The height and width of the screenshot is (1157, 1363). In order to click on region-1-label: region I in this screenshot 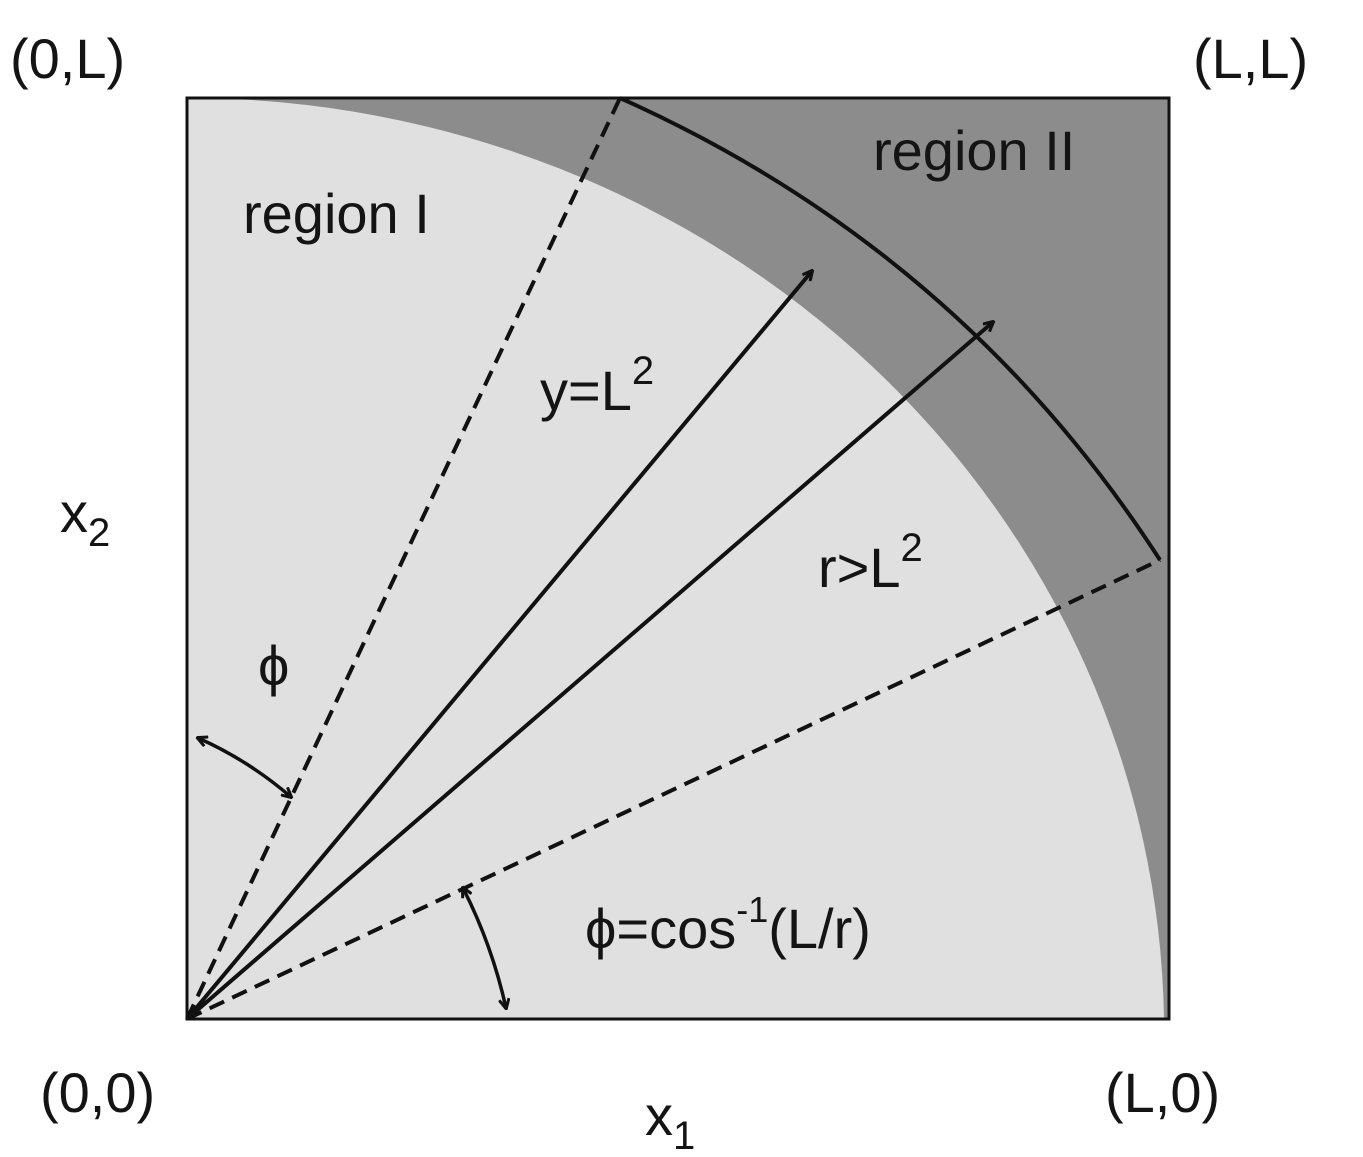, I will do `click(336, 213)`.